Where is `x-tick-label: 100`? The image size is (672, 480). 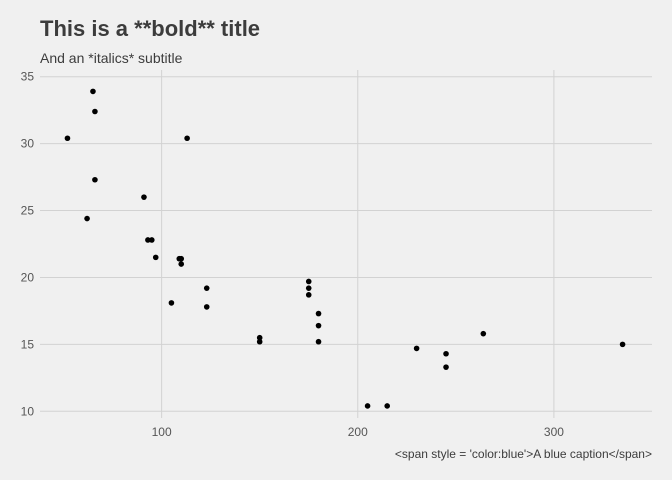
x-tick-label: 100 is located at coordinates (162, 432).